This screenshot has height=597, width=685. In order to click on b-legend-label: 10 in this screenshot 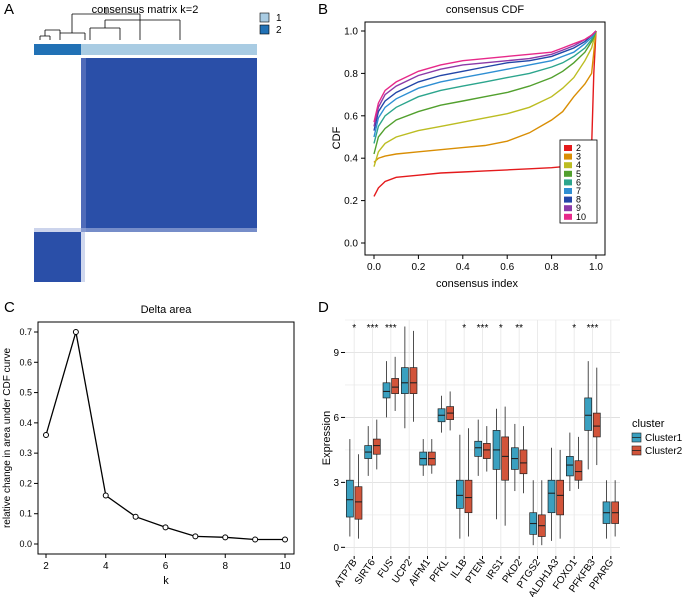, I will do `click(581, 217)`.